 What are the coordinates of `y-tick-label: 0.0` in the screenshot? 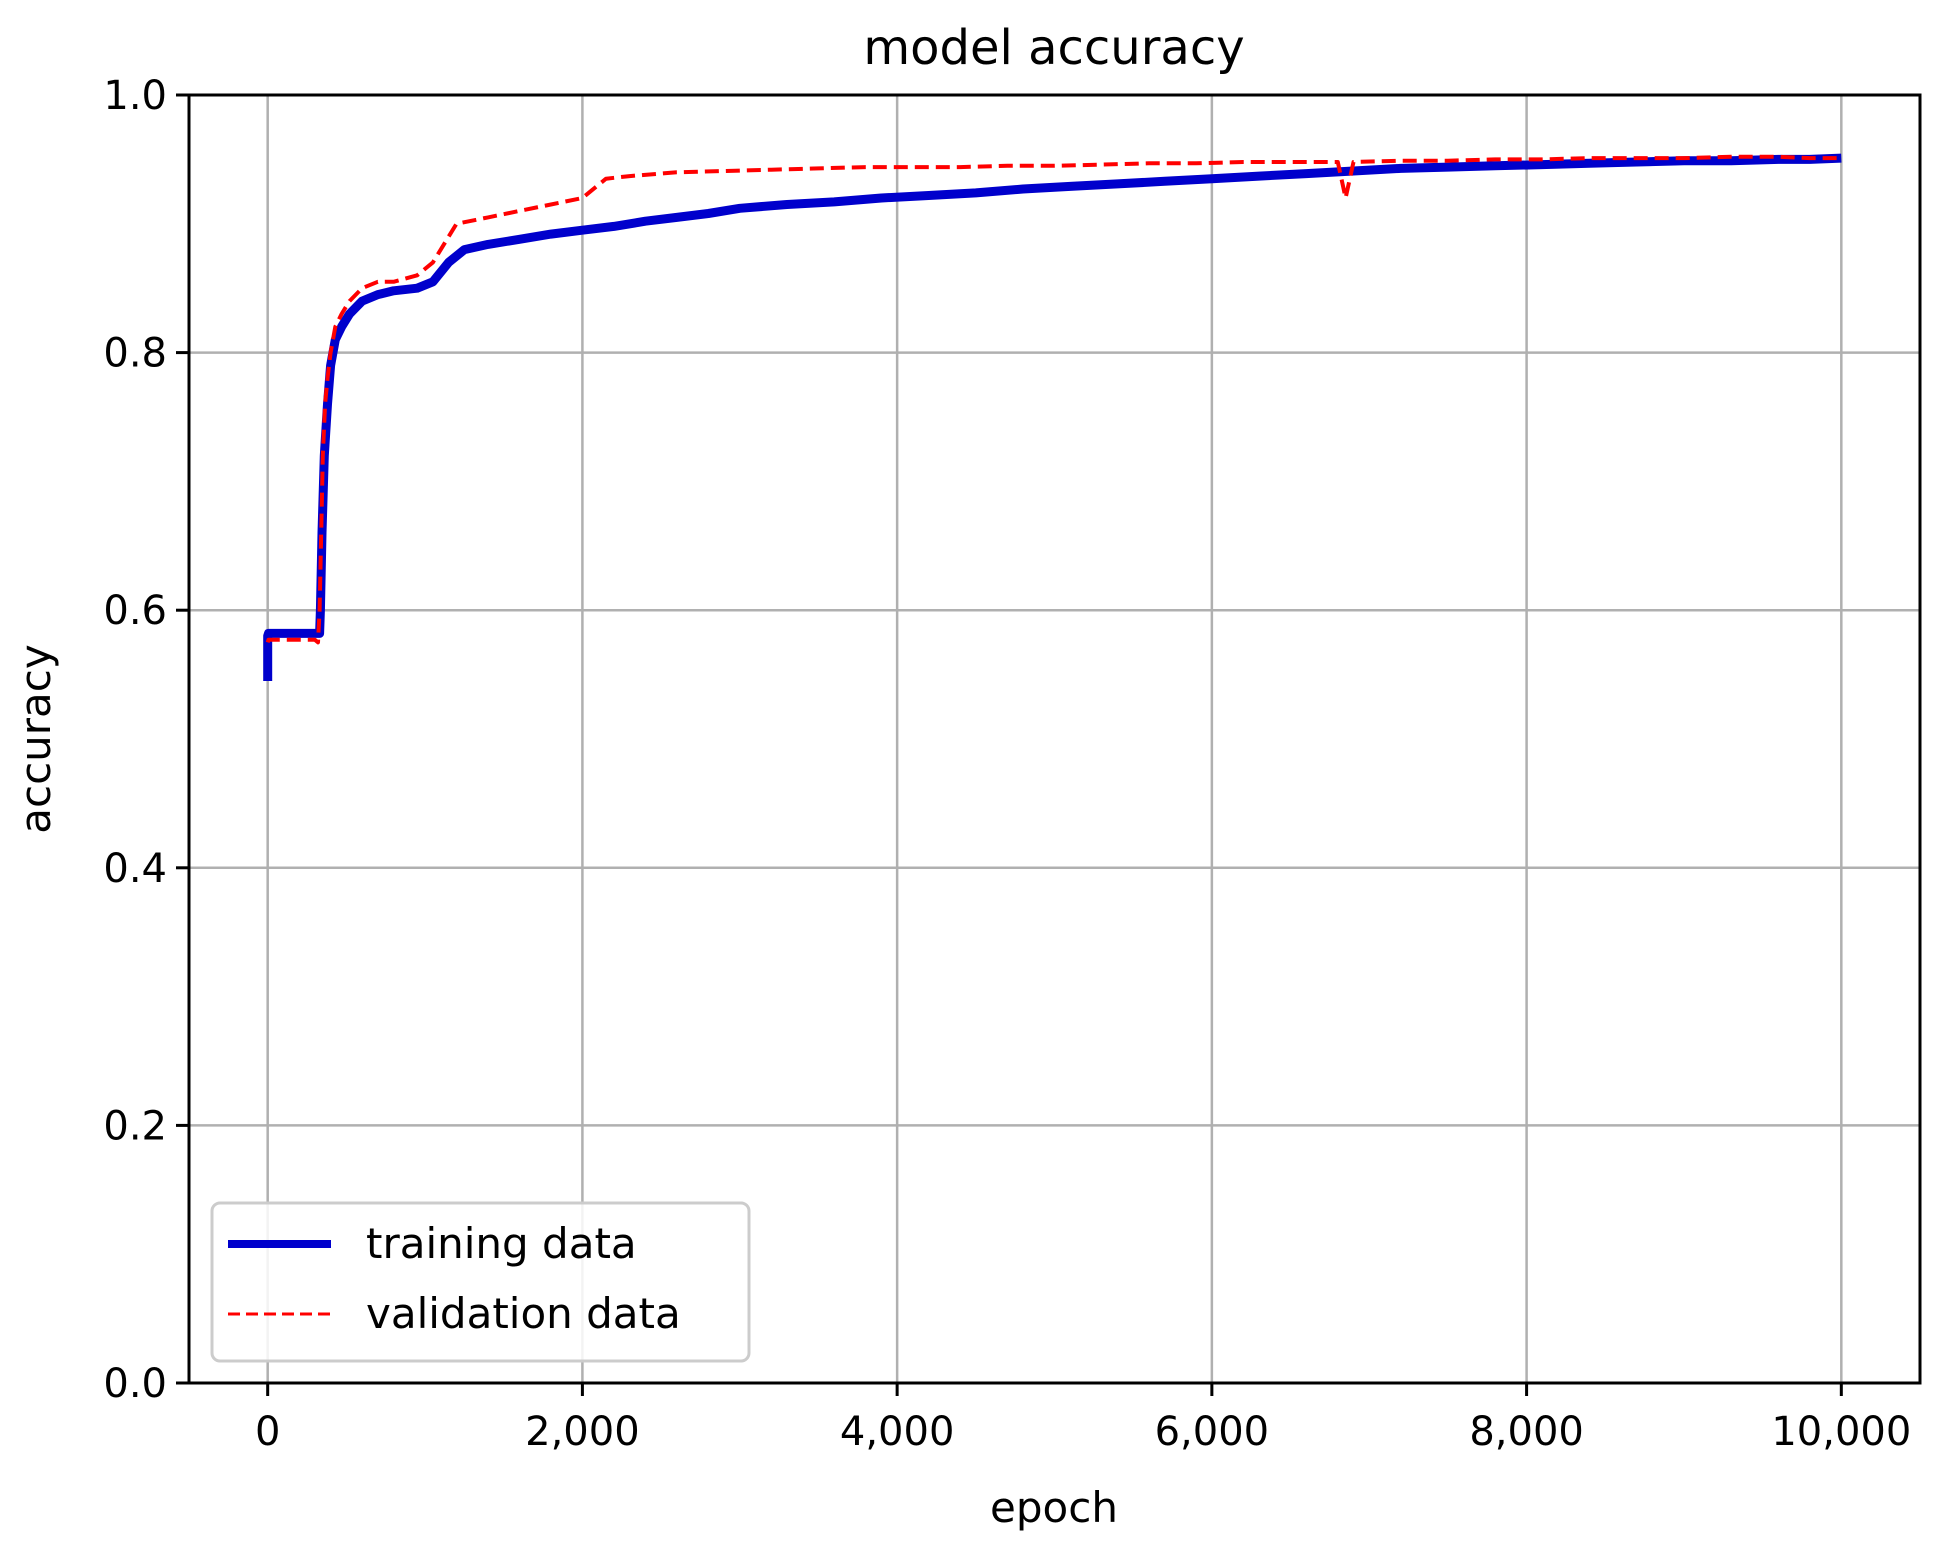 It's located at (135, 1384).